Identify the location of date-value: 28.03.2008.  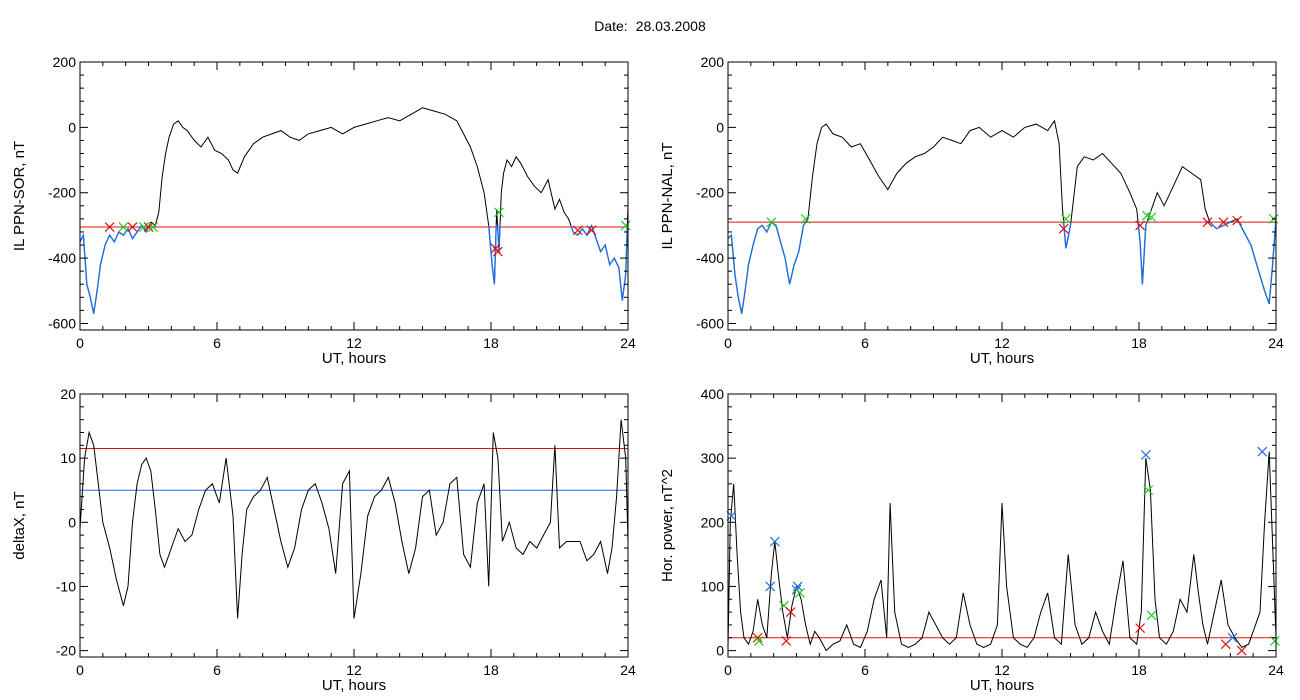
(670, 26).